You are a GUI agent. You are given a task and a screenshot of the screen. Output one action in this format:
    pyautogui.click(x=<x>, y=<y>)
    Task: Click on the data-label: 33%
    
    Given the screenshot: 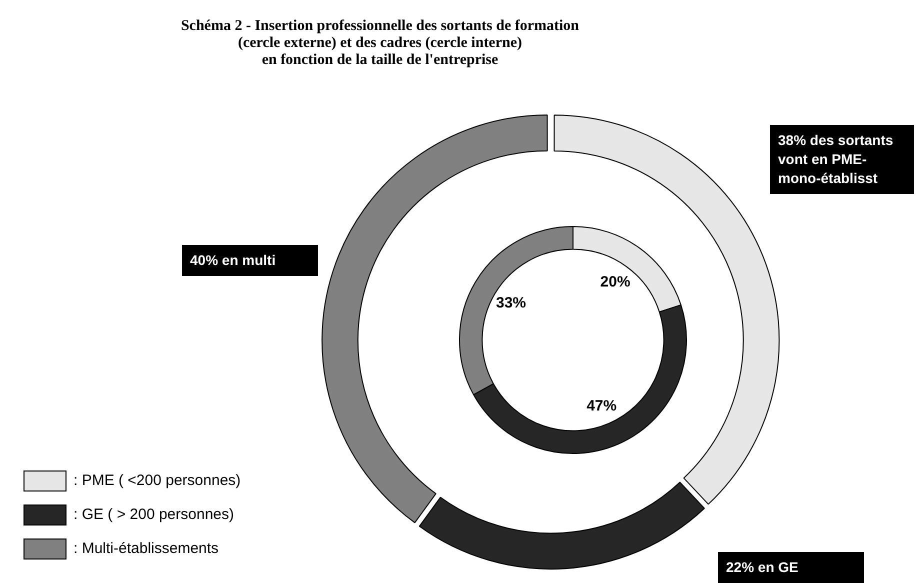 What is the action you would take?
    pyautogui.click(x=511, y=303)
    